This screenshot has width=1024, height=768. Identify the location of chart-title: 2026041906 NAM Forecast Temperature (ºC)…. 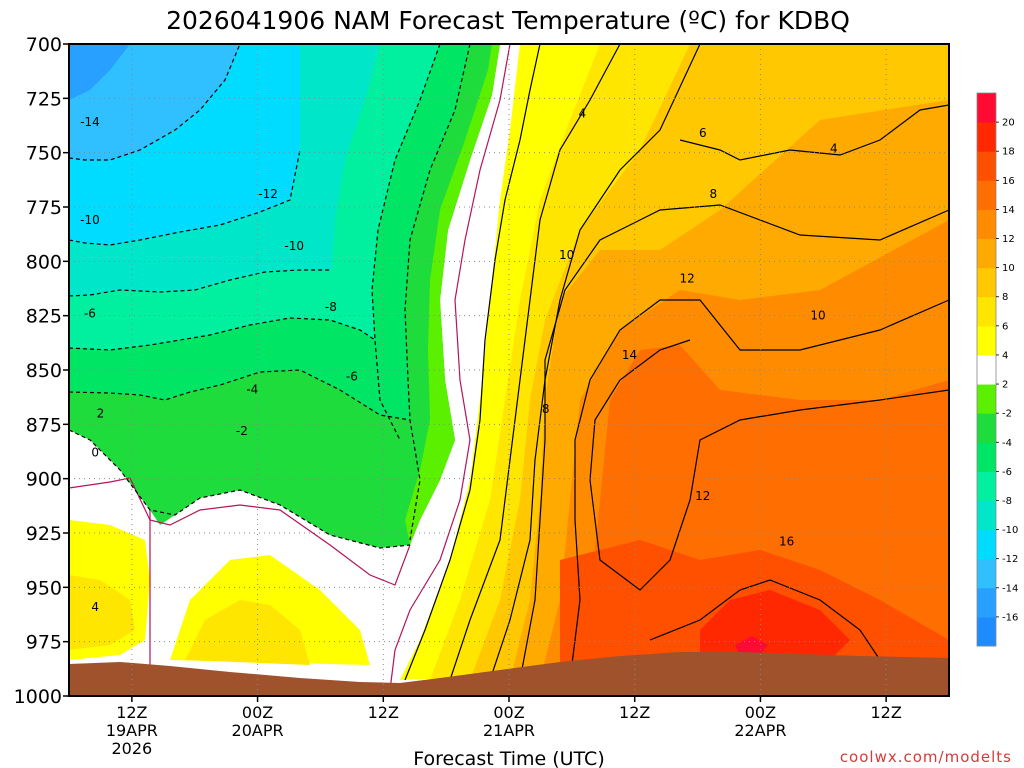
(508, 20).